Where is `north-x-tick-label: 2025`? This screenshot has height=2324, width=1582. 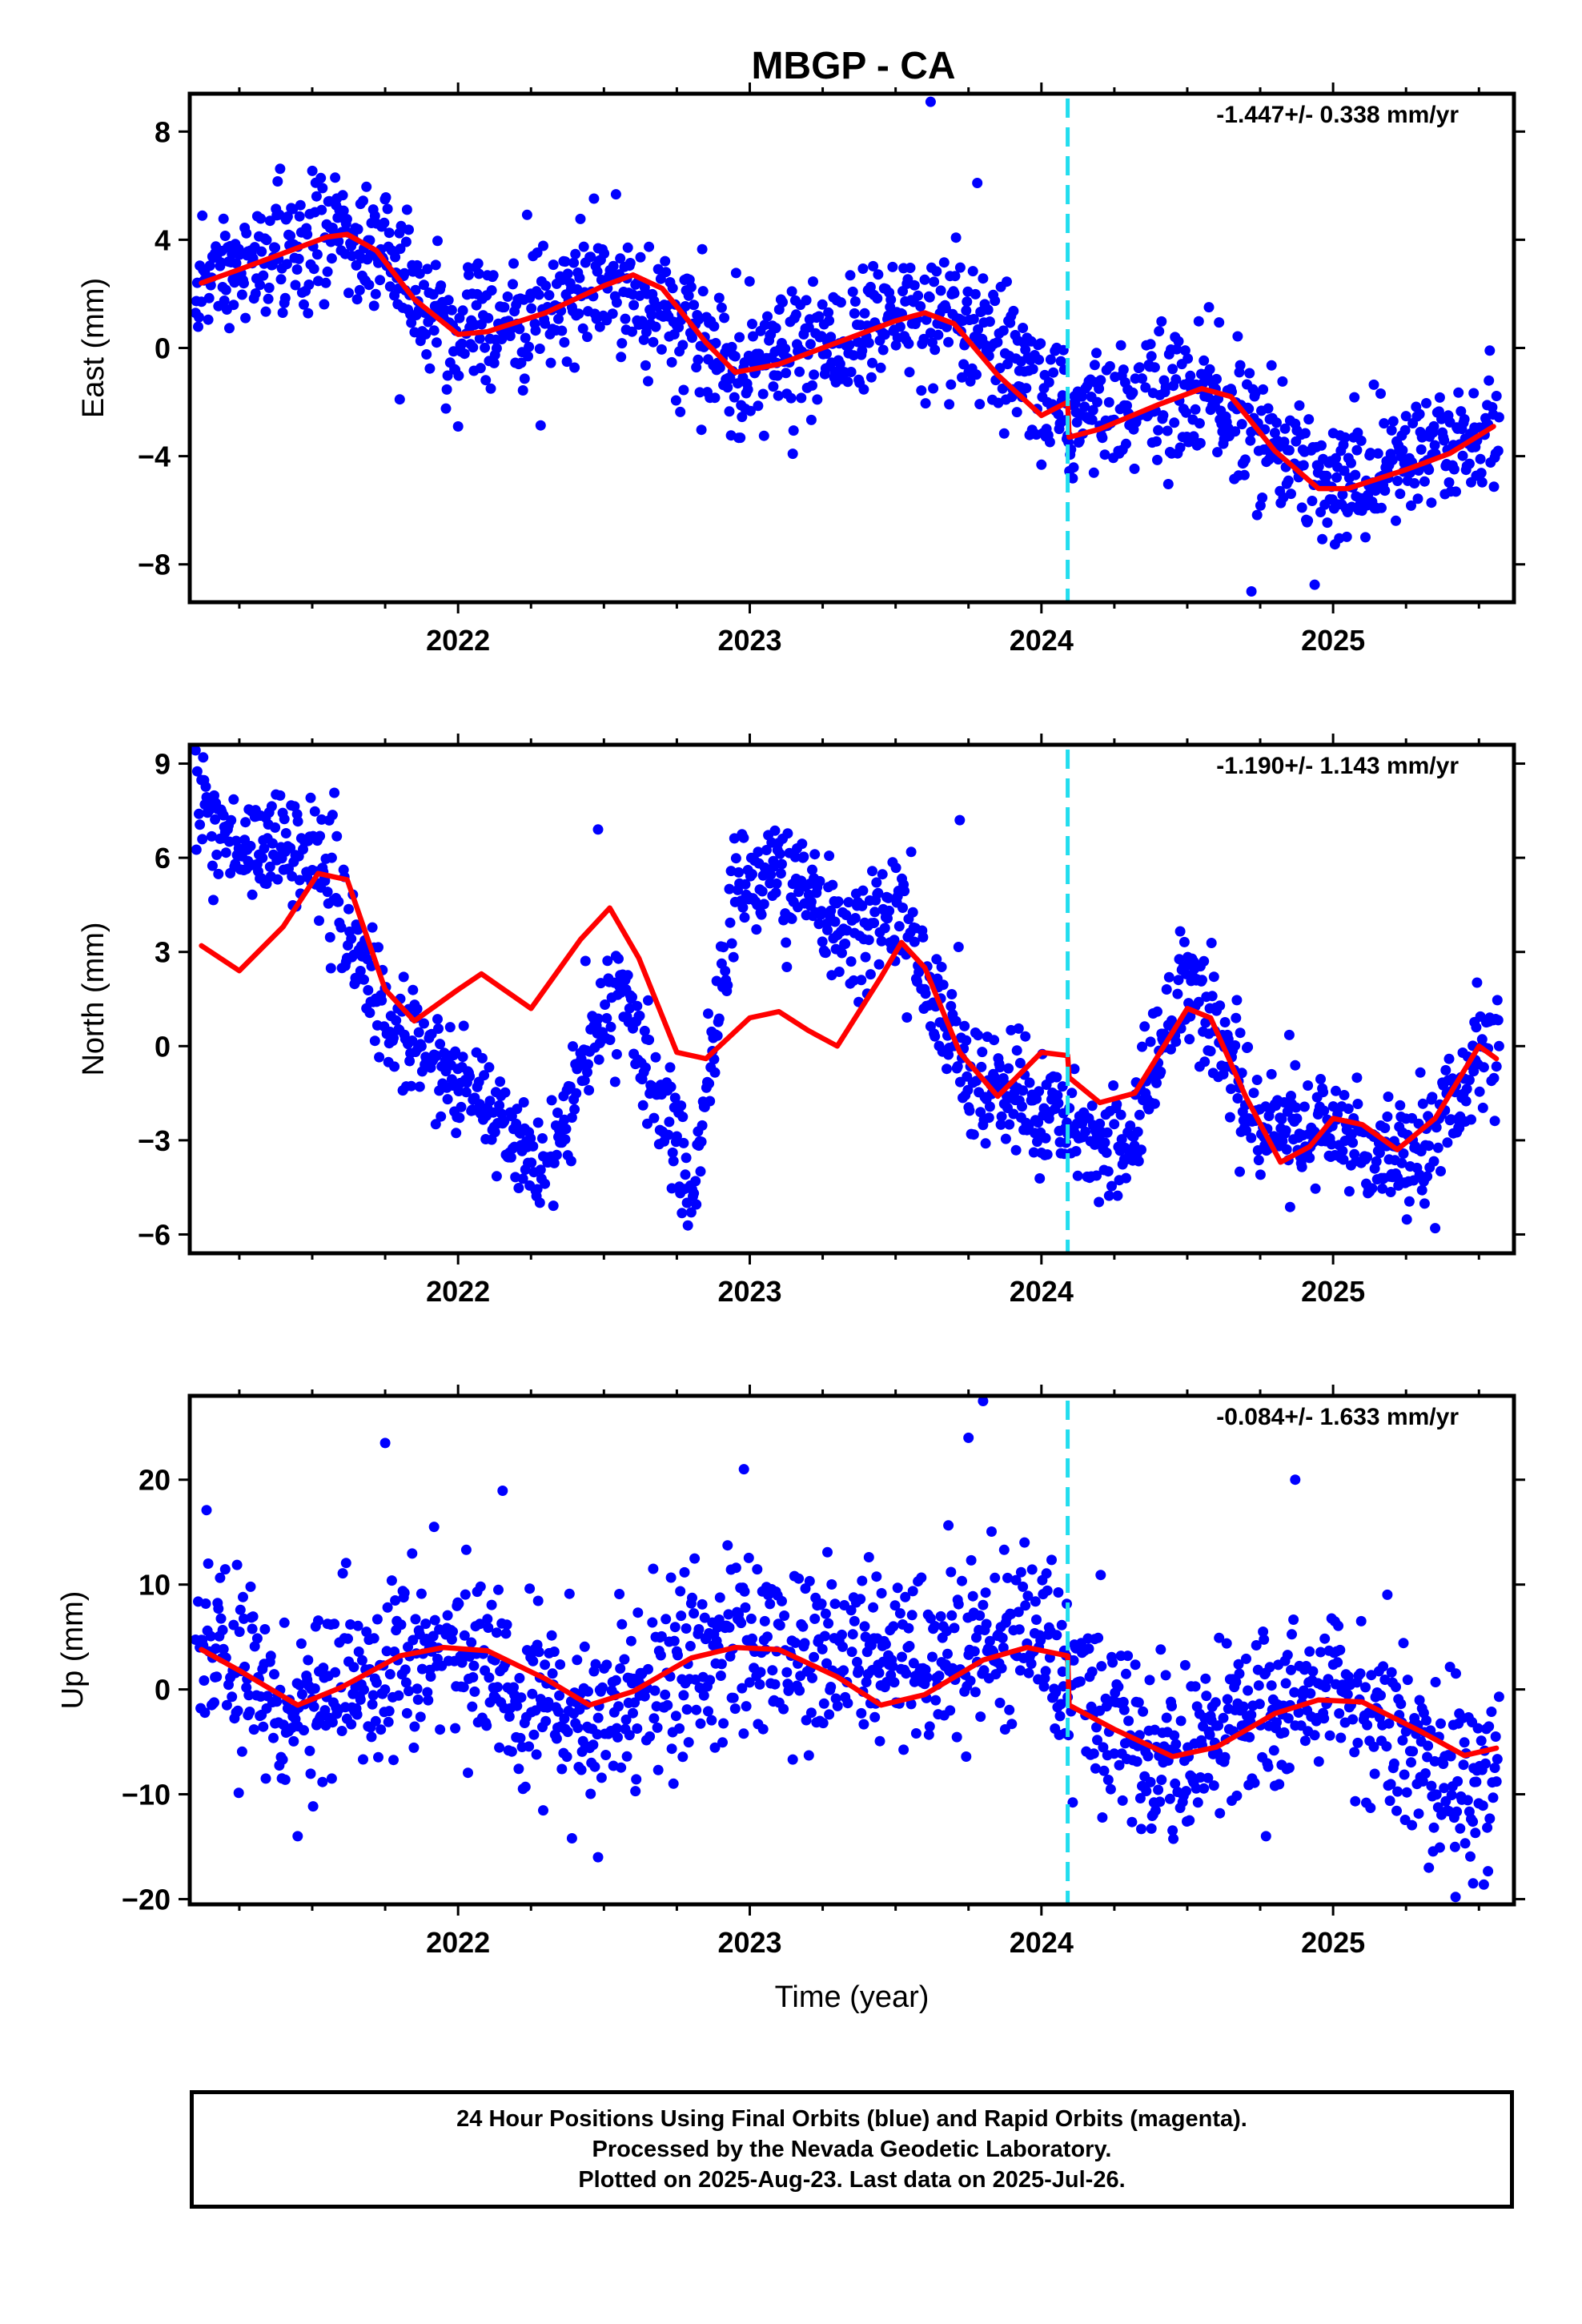
north-x-tick-label: 2025 is located at coordinates (1333, 1291).